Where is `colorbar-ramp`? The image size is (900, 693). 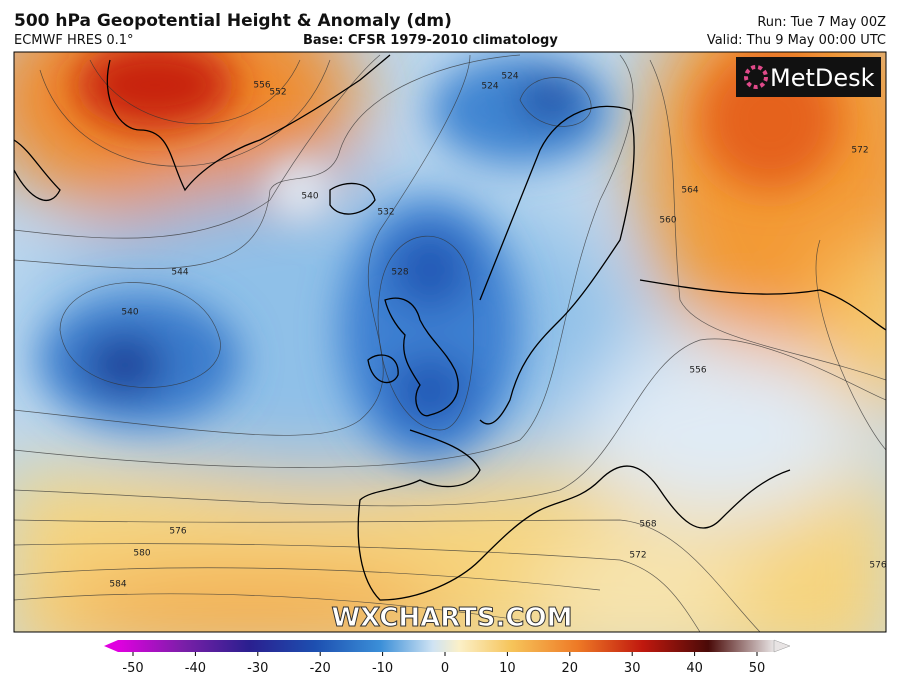 colorbar-ramp is located at coordinates (446, 646).